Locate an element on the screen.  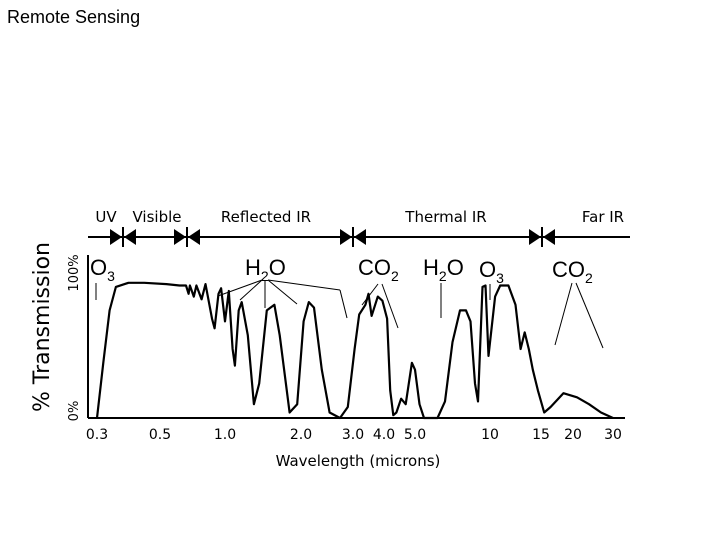
x-tick-label: 30 is located at coordinates (613, 435).